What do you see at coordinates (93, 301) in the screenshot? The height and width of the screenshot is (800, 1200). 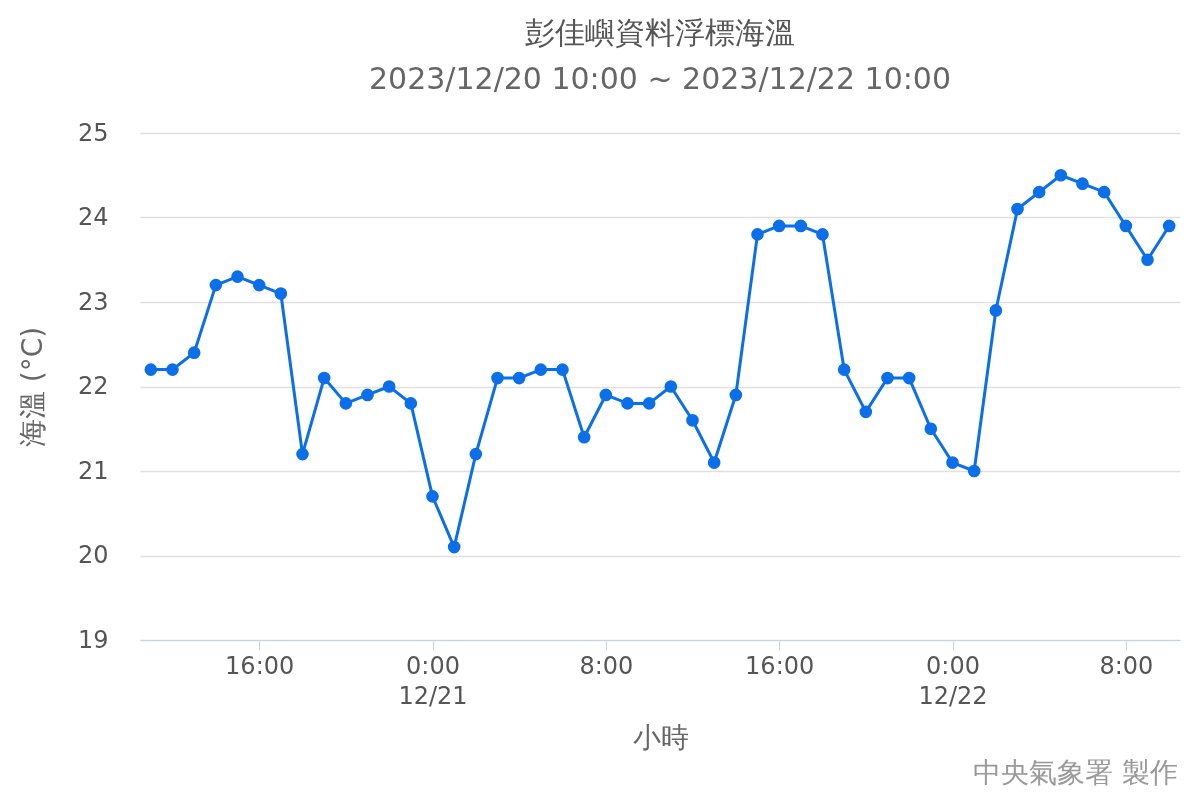 I see `y-tick-label: 23` at bounding box center [93, 301].